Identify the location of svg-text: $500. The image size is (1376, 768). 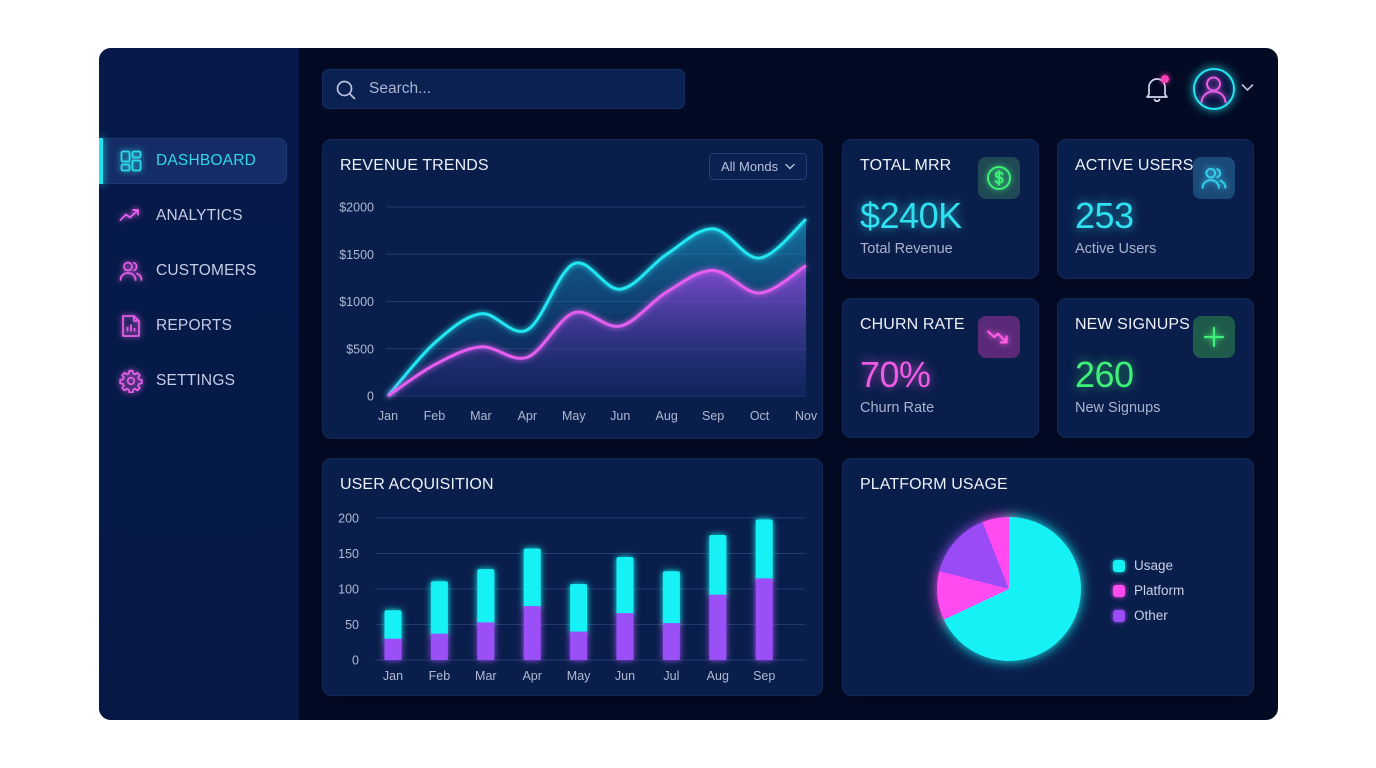
(360, 349).